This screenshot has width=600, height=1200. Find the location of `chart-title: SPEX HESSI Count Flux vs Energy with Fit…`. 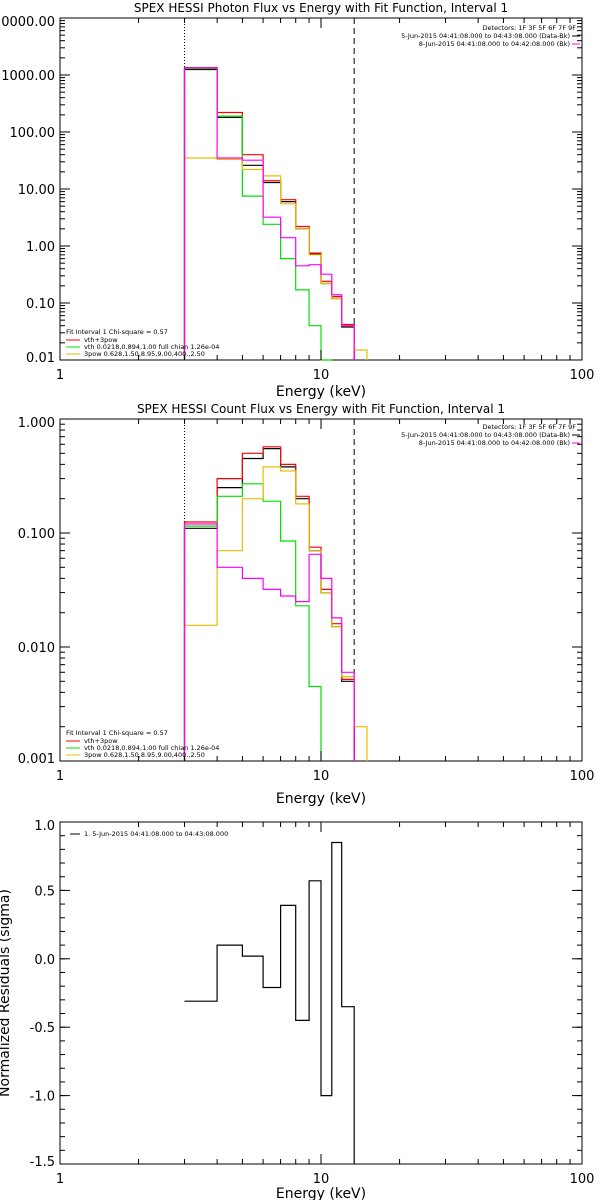

chart-title: SPEX HESSI Count Flux vs Energy with Fit… is located at coordinates (321, 409).